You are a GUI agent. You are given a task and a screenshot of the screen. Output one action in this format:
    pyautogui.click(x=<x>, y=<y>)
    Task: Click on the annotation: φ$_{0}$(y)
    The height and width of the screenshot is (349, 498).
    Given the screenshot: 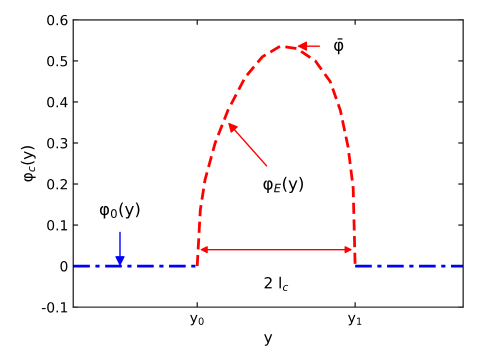 What is the action you would take?
    pyautogui.click(x=120, y=210)
    